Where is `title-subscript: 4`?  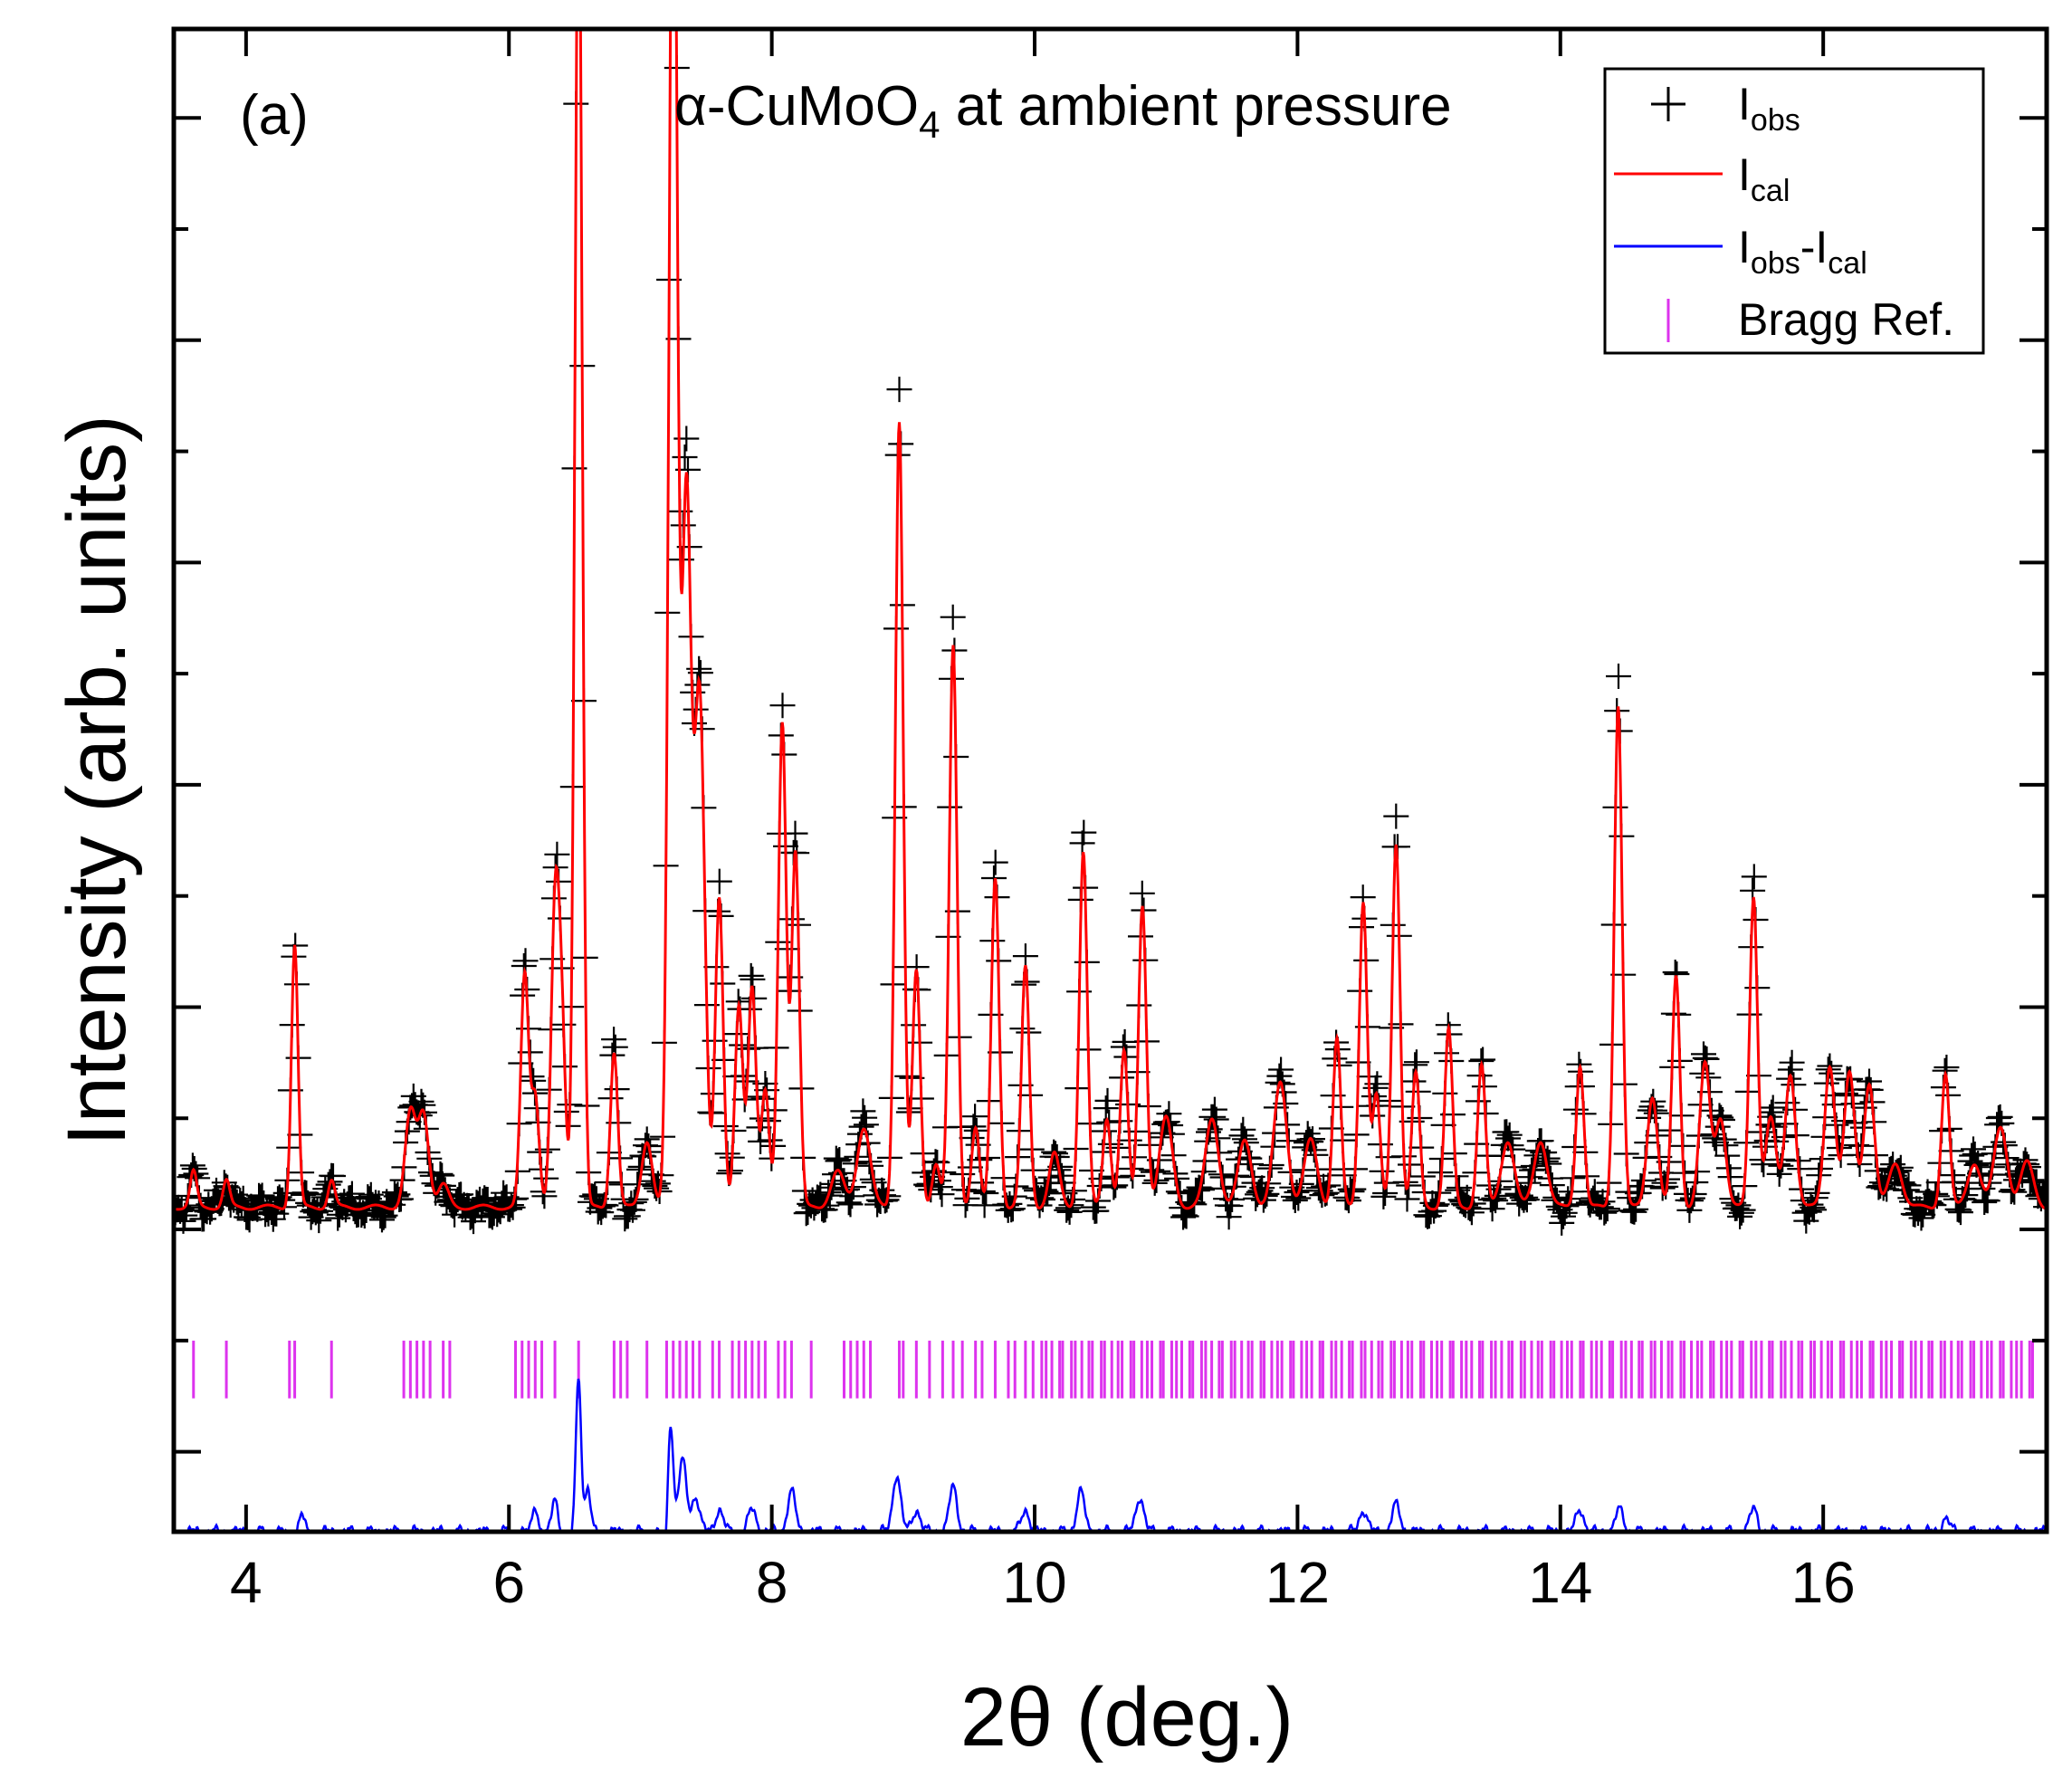 title-subscript: 4 is located at coordinates (930, 124).